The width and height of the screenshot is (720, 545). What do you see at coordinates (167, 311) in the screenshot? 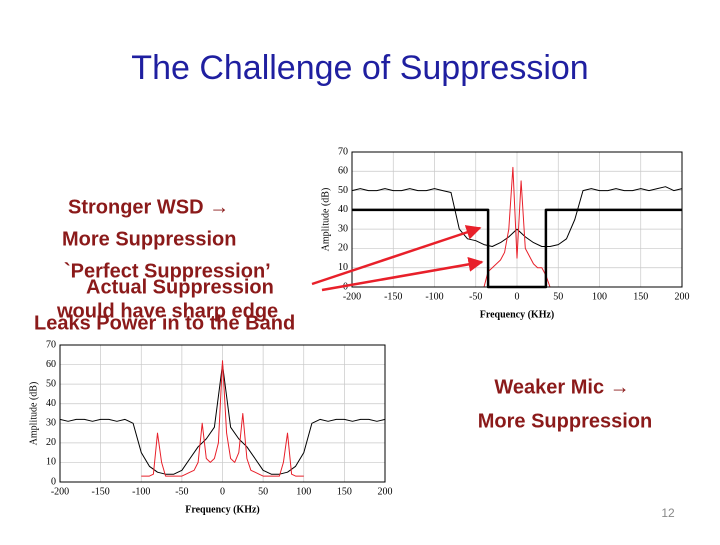
I see `left-text: would have sharp edge` at bounding box center [167, 311].